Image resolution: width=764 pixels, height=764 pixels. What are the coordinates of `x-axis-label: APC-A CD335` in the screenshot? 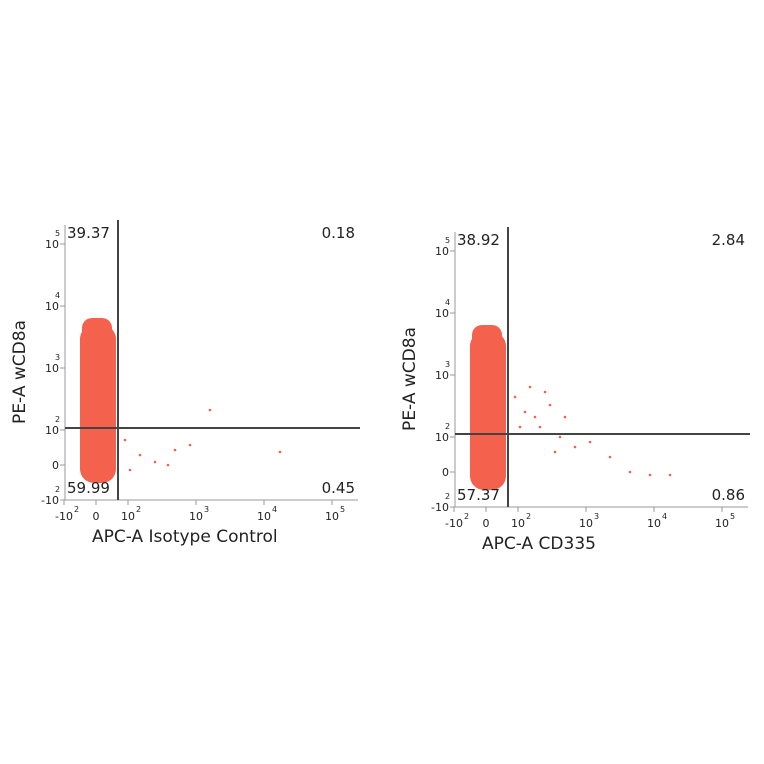 It's located at (539, 544).